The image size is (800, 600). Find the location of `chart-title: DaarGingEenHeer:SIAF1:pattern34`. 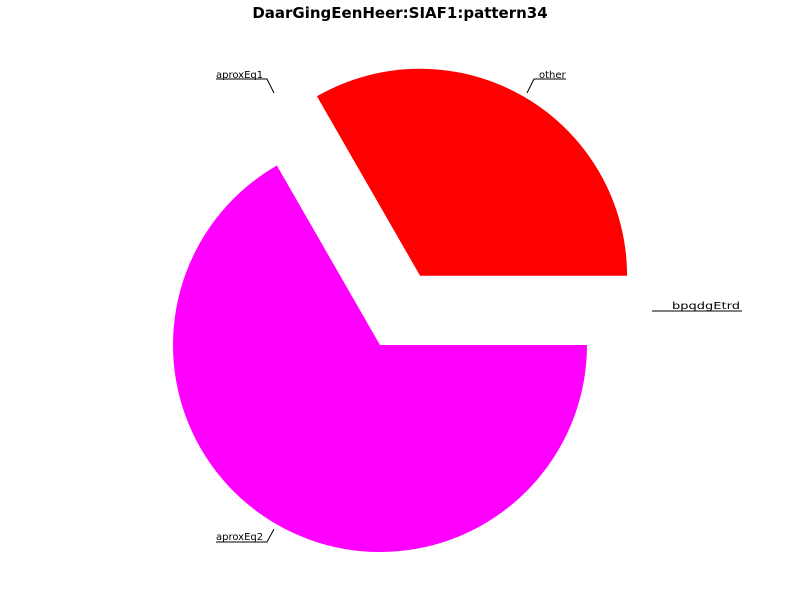

chart-title: DaarGingEenHeer:SIAF1:pattern34 is located at coordinates (399, 13).